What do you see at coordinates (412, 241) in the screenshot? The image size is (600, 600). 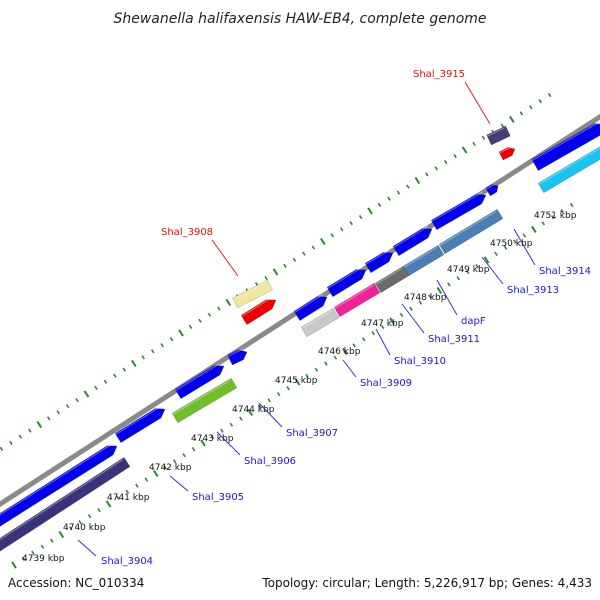 I see `gene-feature-dapf` at bounding box center [412, 241].